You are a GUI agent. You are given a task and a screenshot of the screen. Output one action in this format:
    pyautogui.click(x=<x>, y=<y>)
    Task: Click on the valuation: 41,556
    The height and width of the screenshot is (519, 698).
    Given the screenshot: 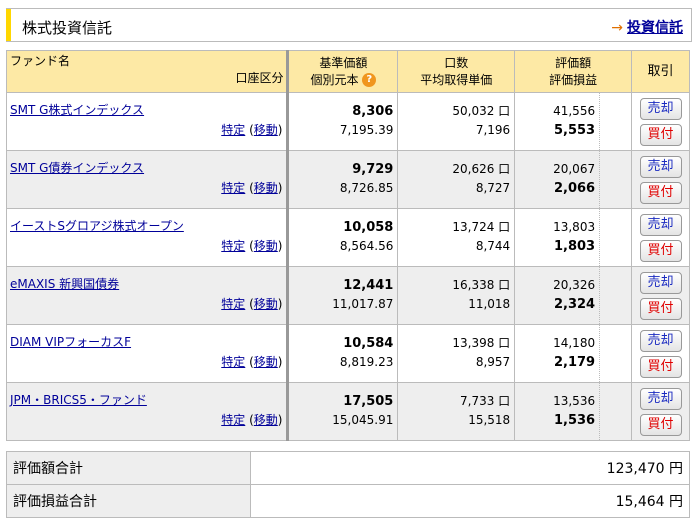 What is the action you would take?
    pyautogui.click(x=574, y=111)
    